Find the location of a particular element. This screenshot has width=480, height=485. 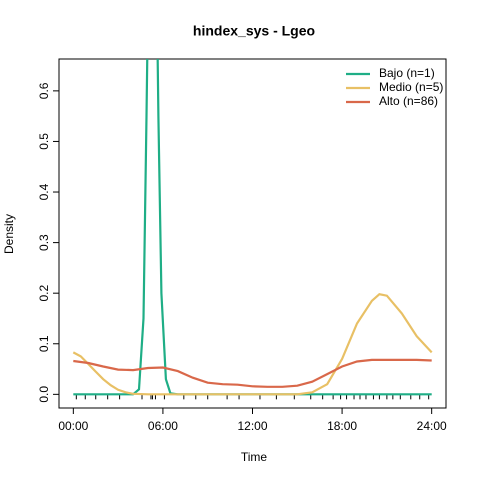

x-tick-label: 24:00 is located at coordinates (432, 426).